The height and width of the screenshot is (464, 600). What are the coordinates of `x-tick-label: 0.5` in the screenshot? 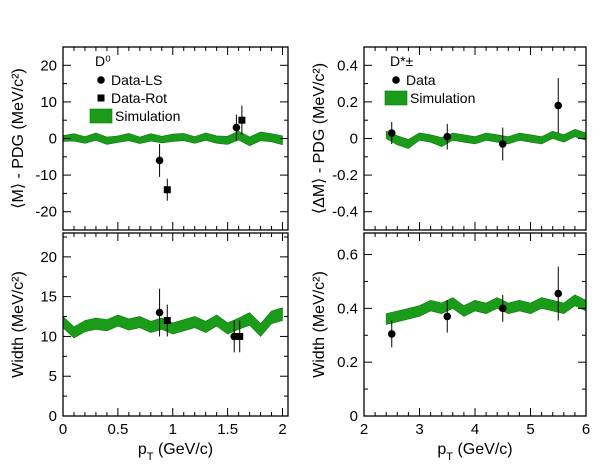 It's located at (117, 429).